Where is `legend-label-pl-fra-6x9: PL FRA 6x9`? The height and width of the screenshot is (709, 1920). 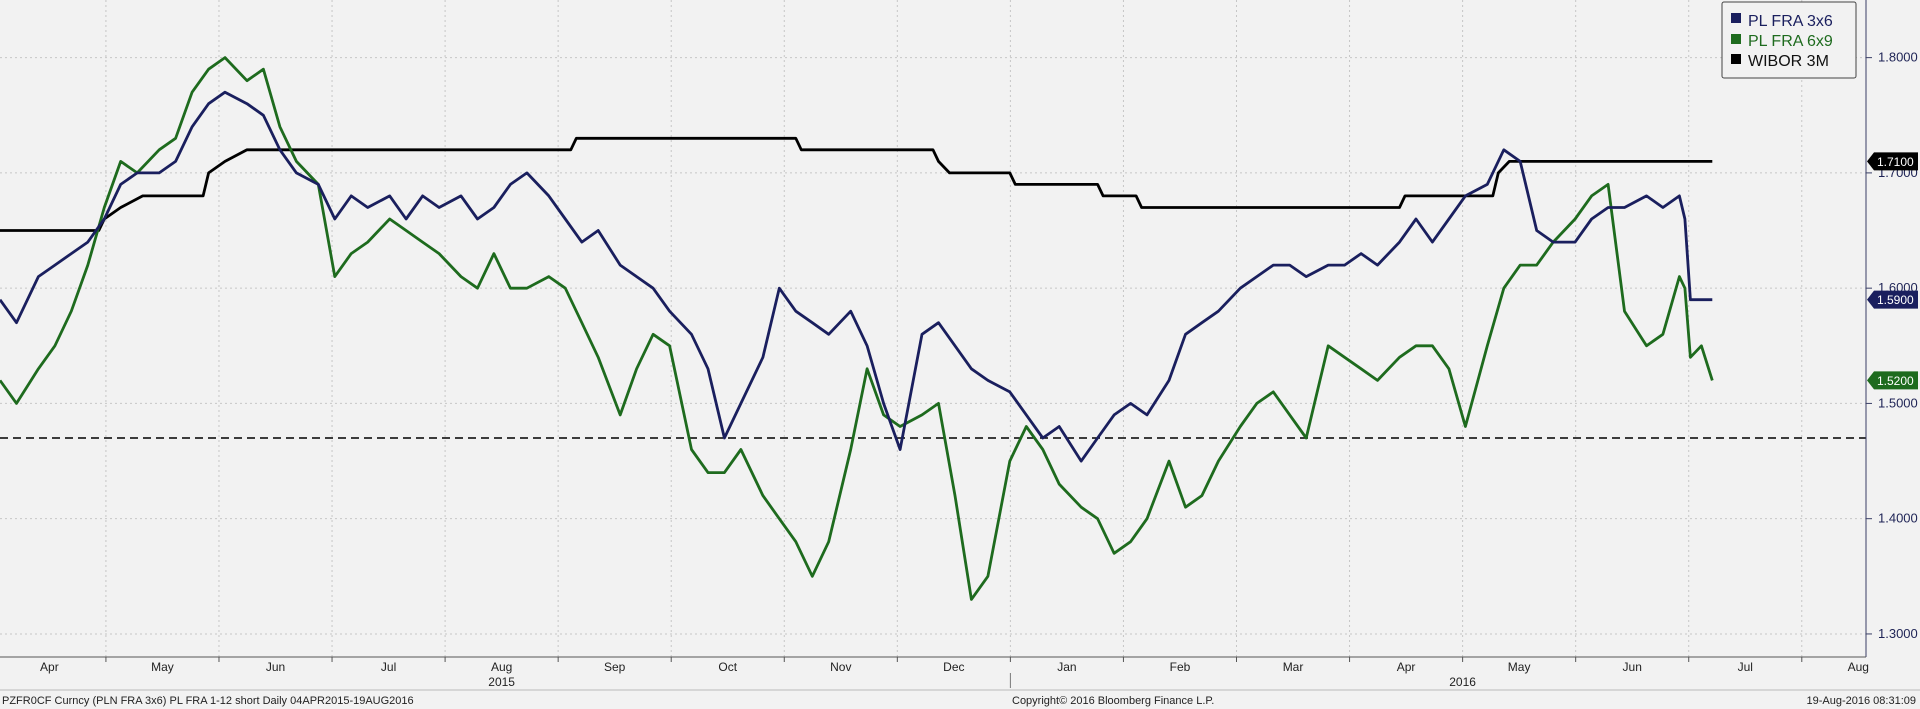 legend-label-pl-fra-6x9: PL FRA 6x9 is located at coordinates (1790, 41).